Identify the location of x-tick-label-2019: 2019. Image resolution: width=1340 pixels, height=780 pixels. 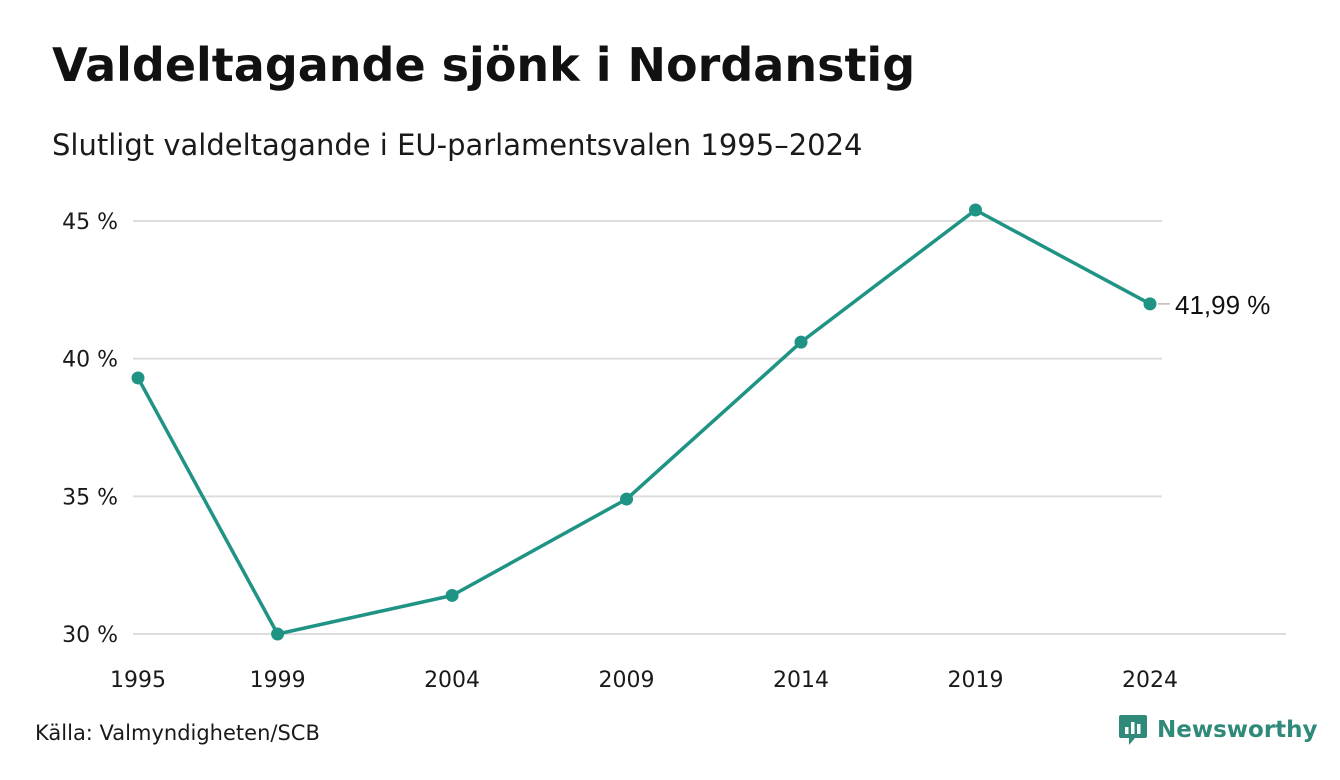
(976, 680).